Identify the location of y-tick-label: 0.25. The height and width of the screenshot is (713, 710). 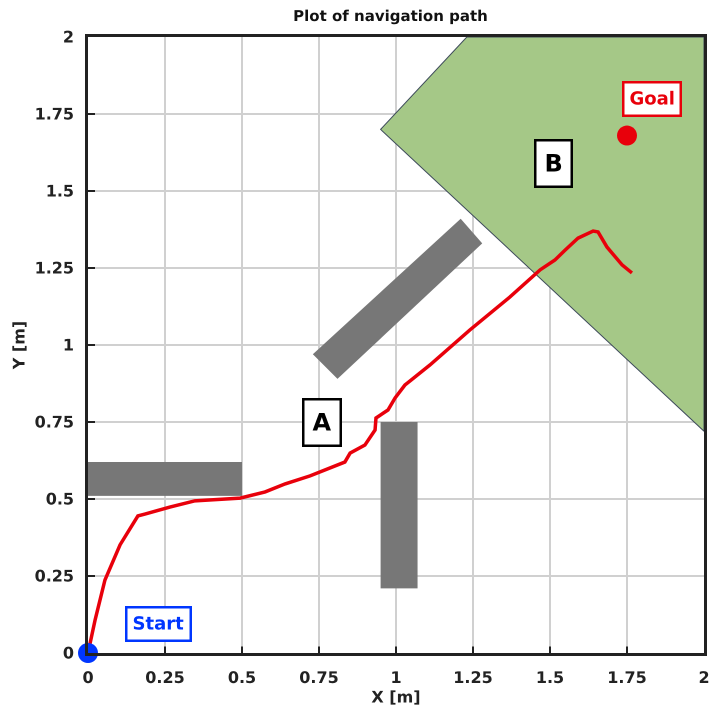
(54, 576).